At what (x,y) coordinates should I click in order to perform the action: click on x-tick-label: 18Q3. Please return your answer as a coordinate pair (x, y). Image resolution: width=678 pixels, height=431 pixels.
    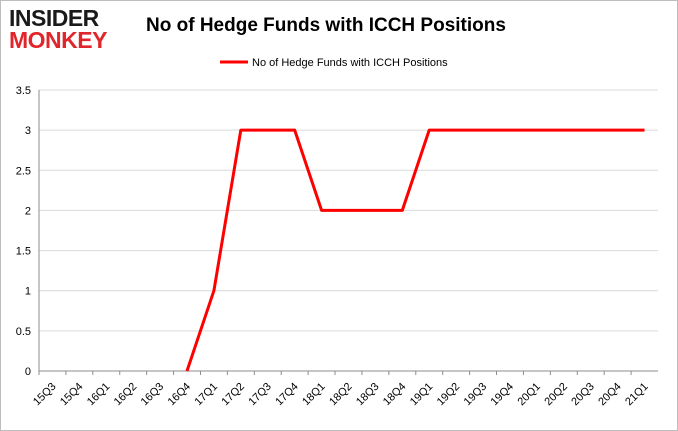
    Looking at the image, I should click on (368, 395).